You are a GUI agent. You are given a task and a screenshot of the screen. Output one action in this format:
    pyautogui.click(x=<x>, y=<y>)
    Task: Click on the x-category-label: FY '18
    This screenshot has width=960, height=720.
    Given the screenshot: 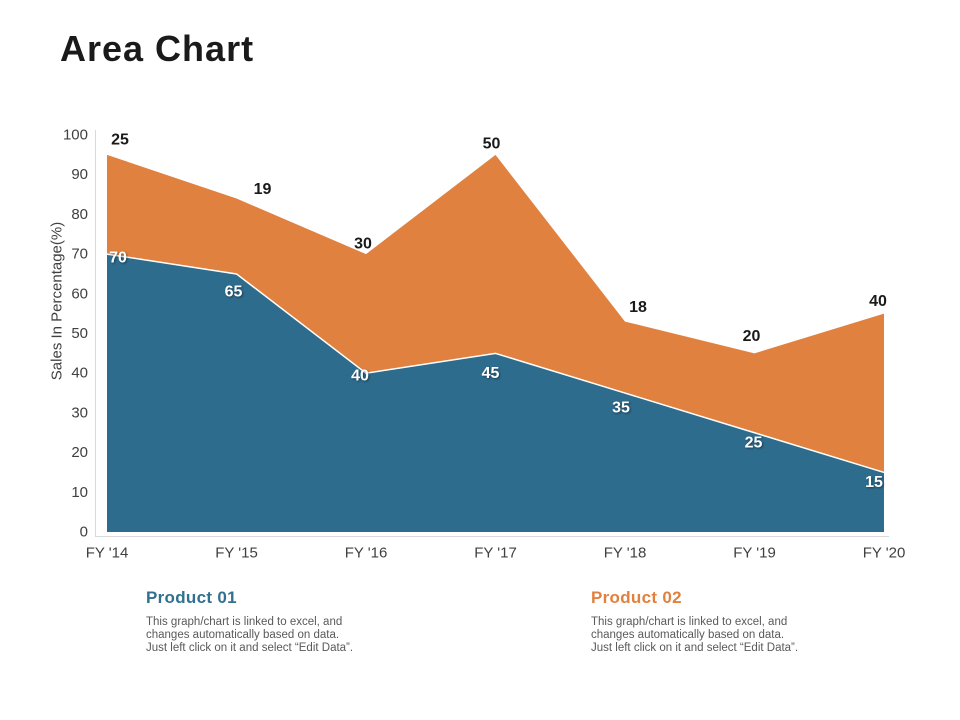 What is the action you would take?
    pyautogui.click(x=625, y=553)
    